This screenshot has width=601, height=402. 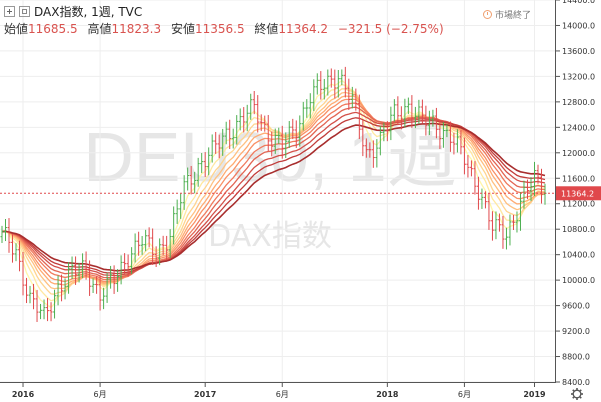 What do you see at coordinates (23, 394) in the screenshot?
I see `x-tick-label: 2016` at bounding box center [23, 394].